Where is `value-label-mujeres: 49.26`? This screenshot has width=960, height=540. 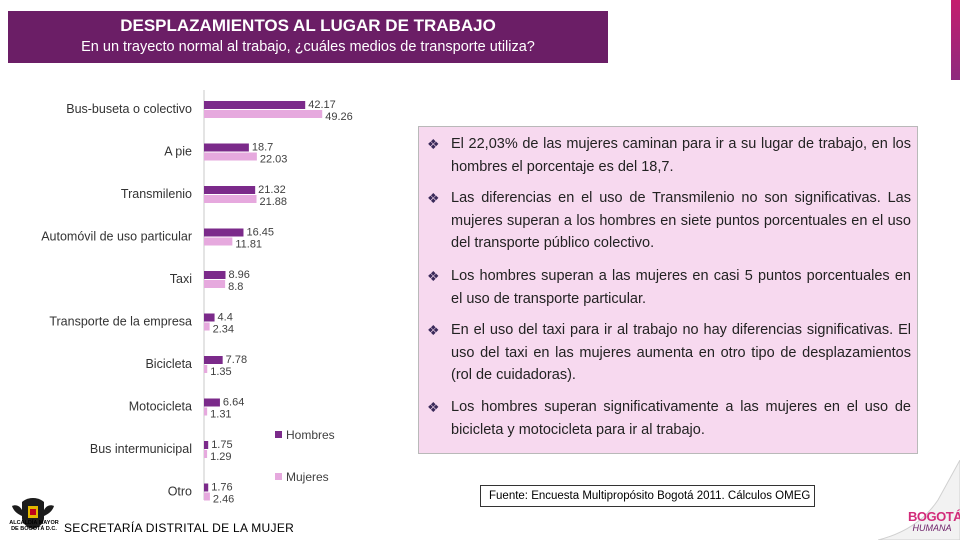
value-label-mujeres: 49.26 is located at coordinates (339, 117).